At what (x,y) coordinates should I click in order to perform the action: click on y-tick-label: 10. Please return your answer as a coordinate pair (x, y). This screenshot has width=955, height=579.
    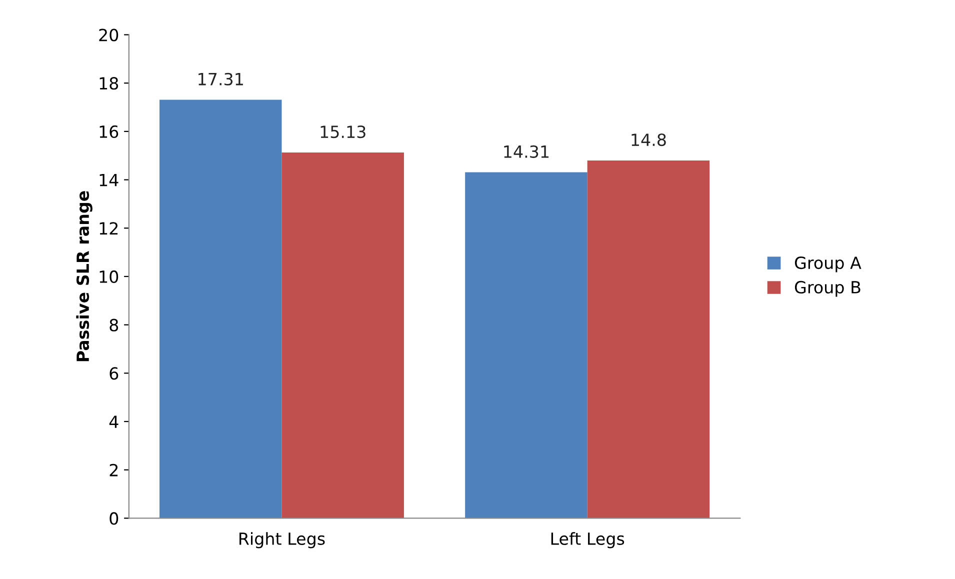
    Looking at the image, I should click on (109, 277).